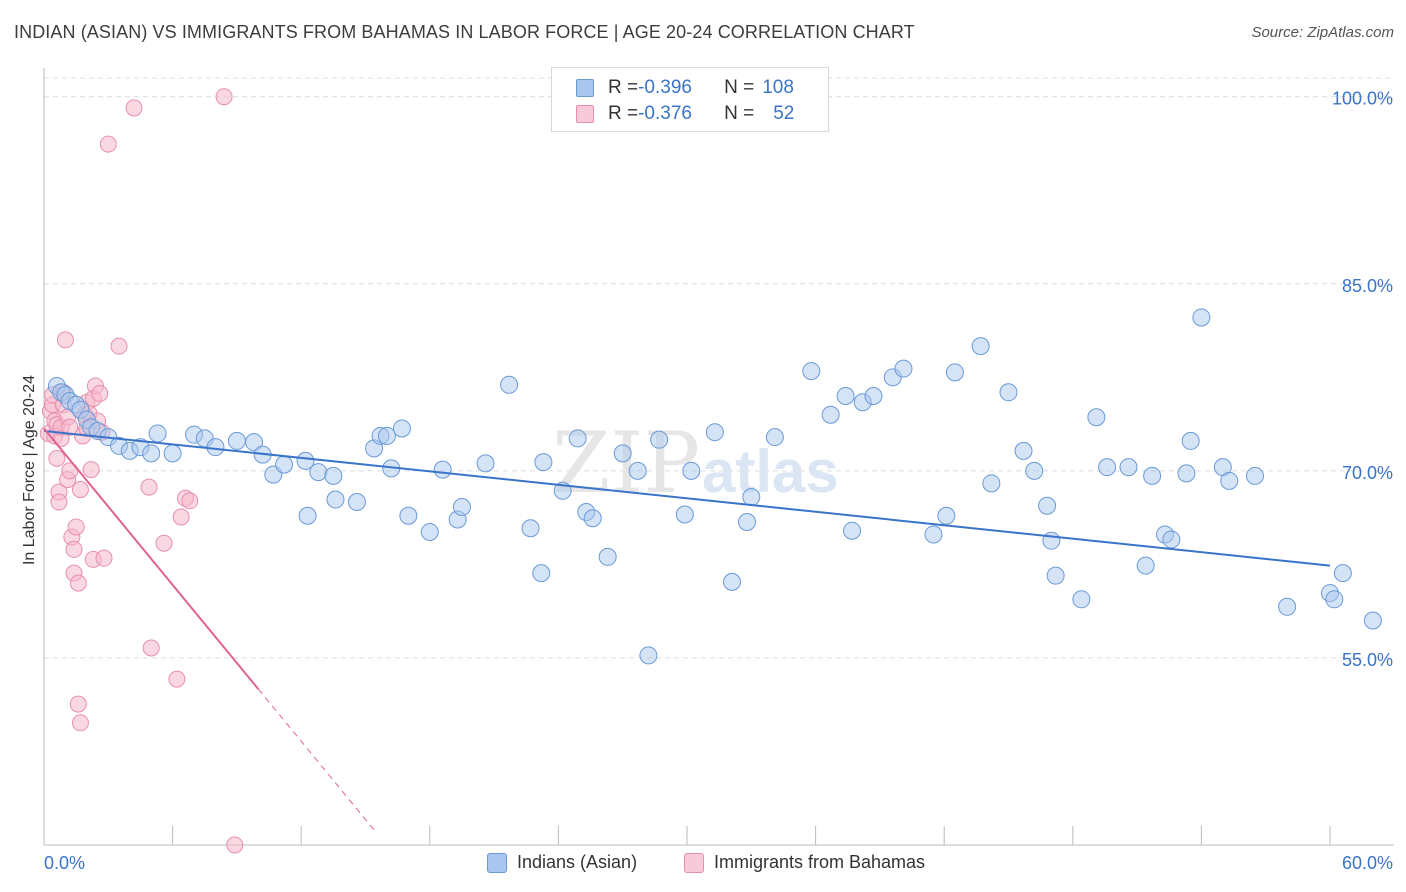  What do you see at coordinates (1362, 99) in the screenshot?
I see `y-tick-label: 100.0%` at bounding box center [1362, 99].